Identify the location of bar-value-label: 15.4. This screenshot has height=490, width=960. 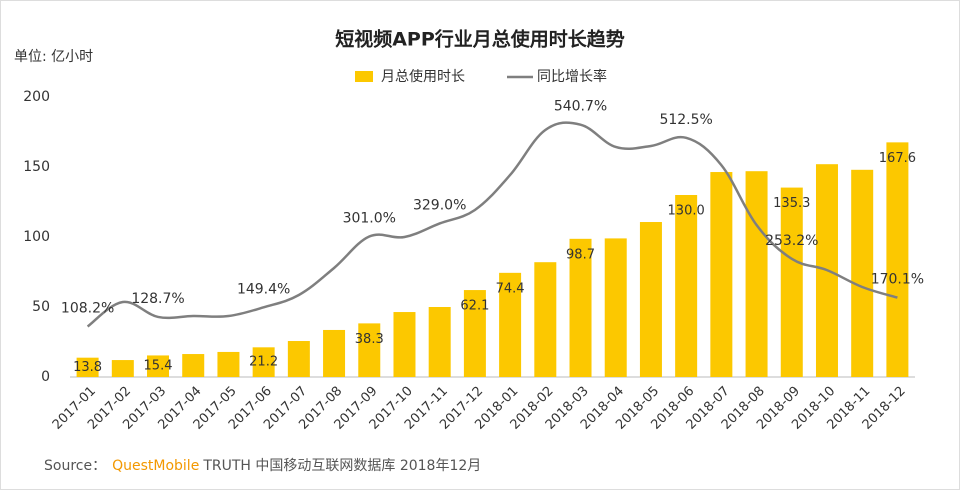
(158, 366).